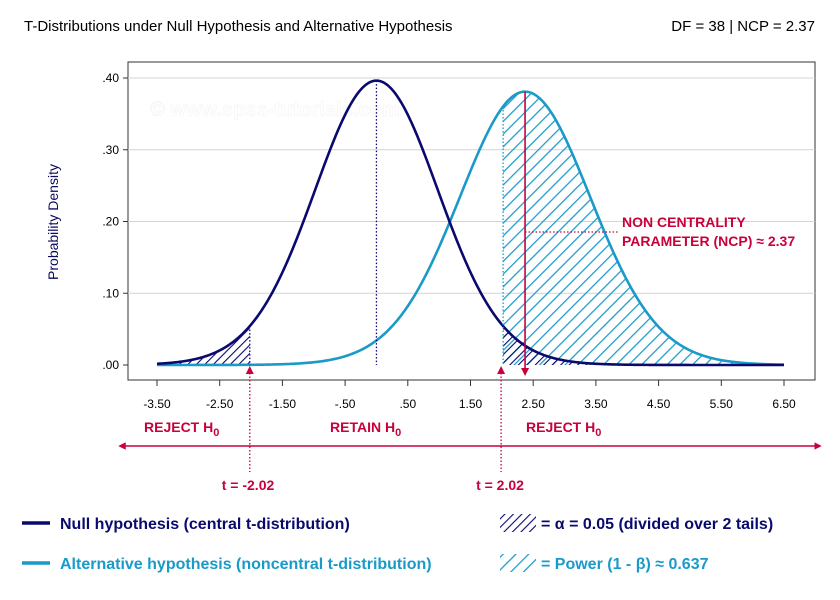  I want to click on y-tick-label: .10, so click(110, 293).